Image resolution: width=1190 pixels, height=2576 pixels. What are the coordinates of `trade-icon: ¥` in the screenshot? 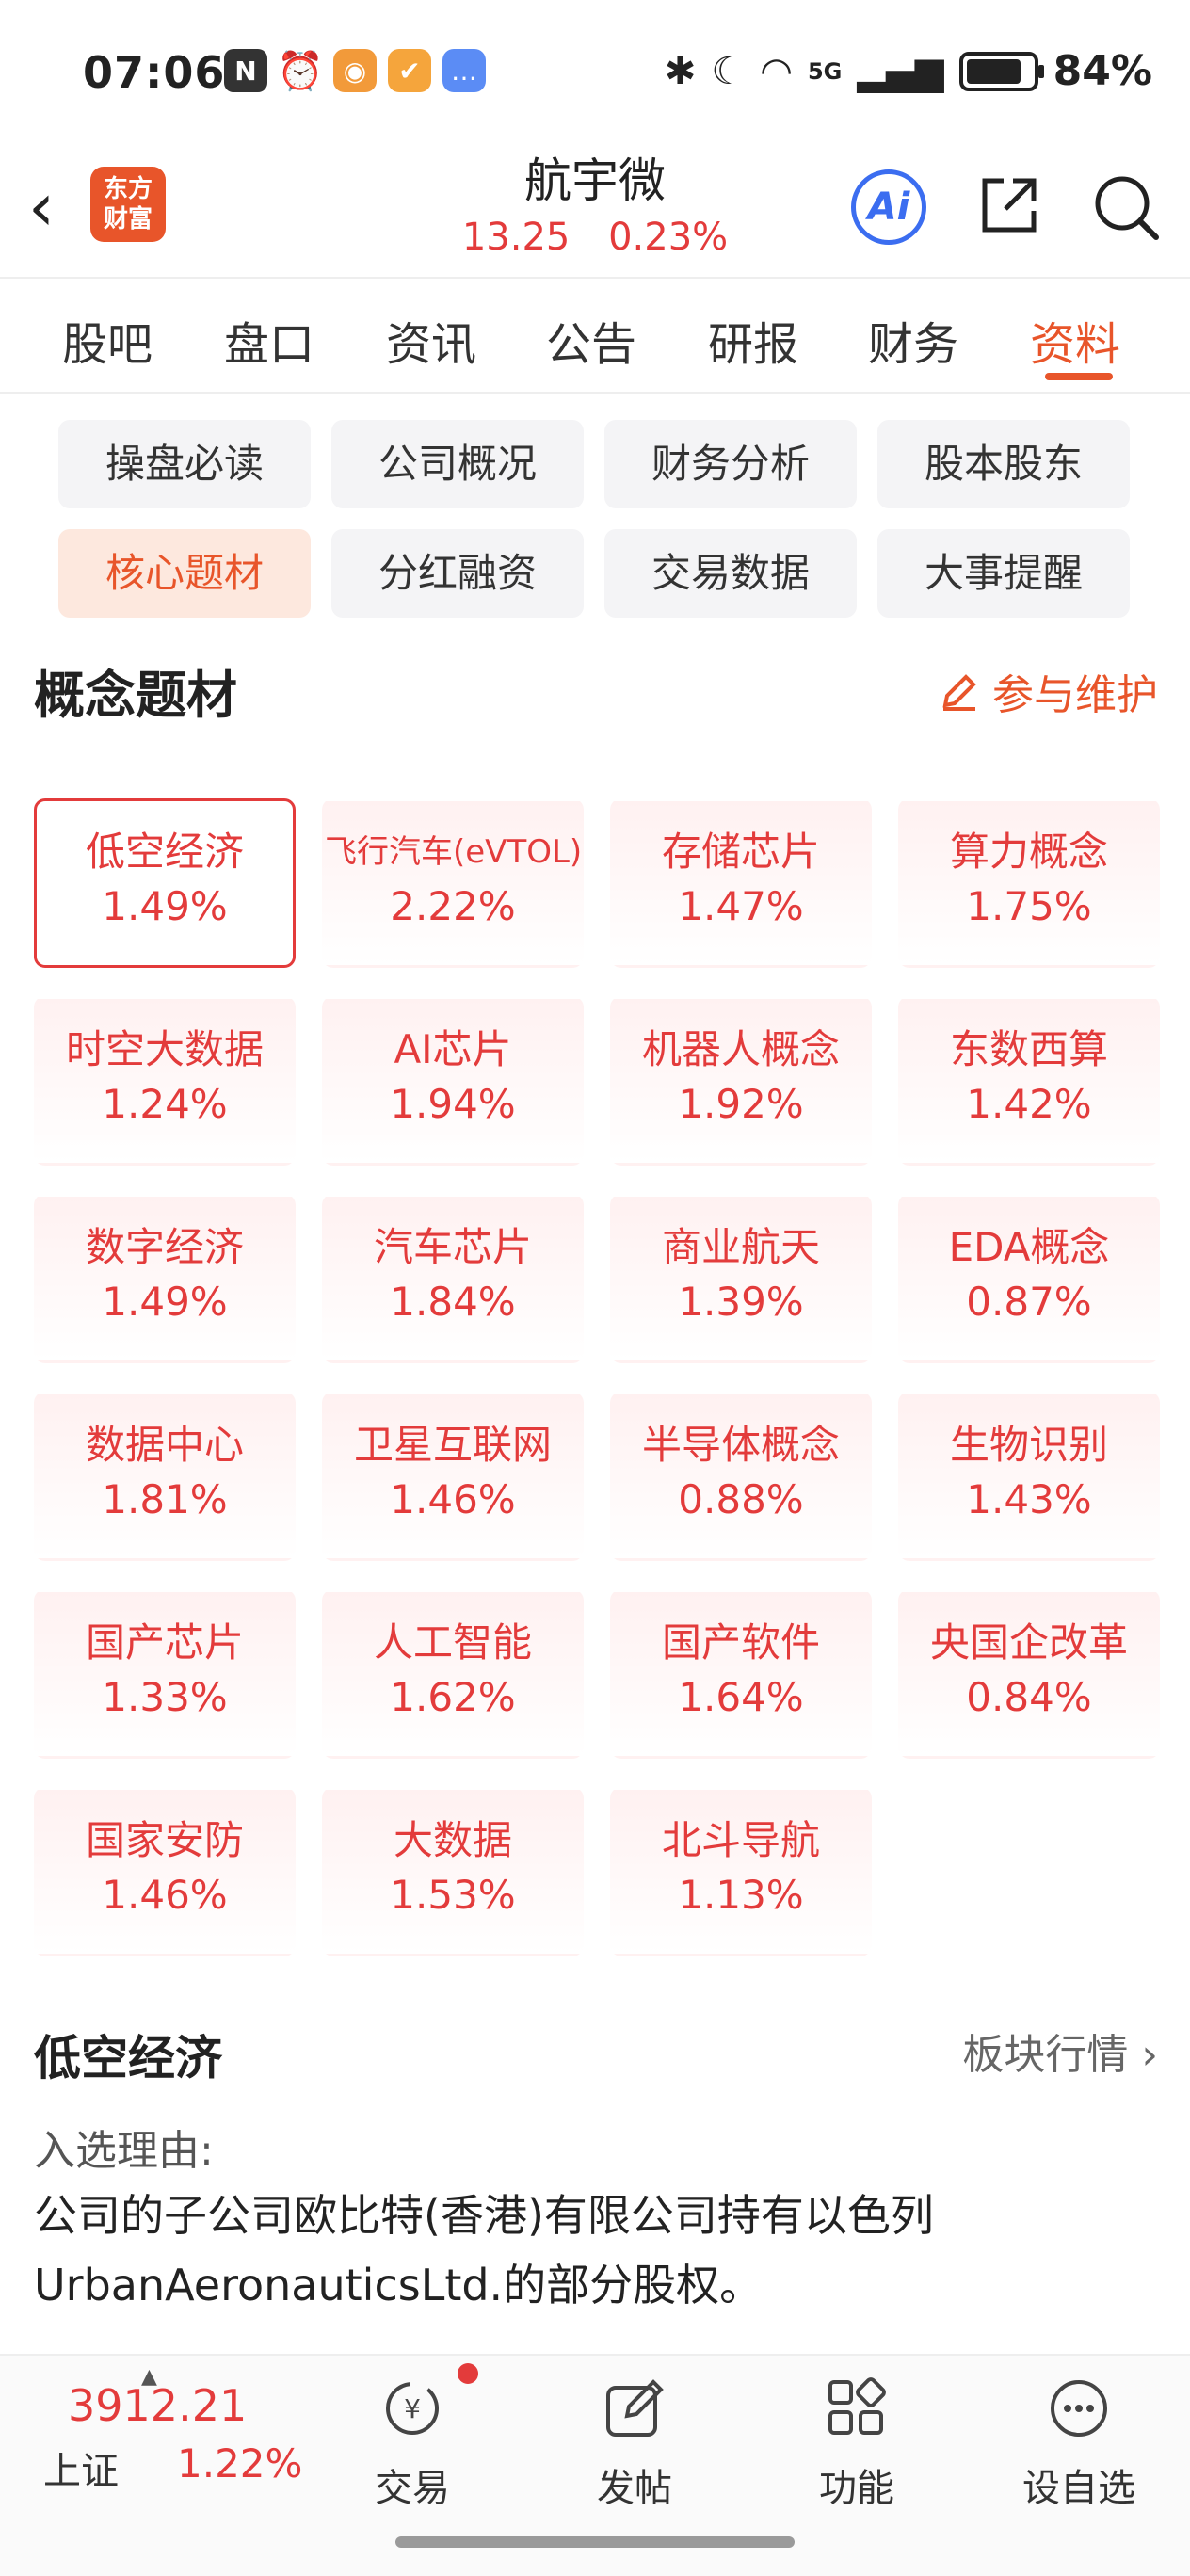 It's located at (412, 2408).